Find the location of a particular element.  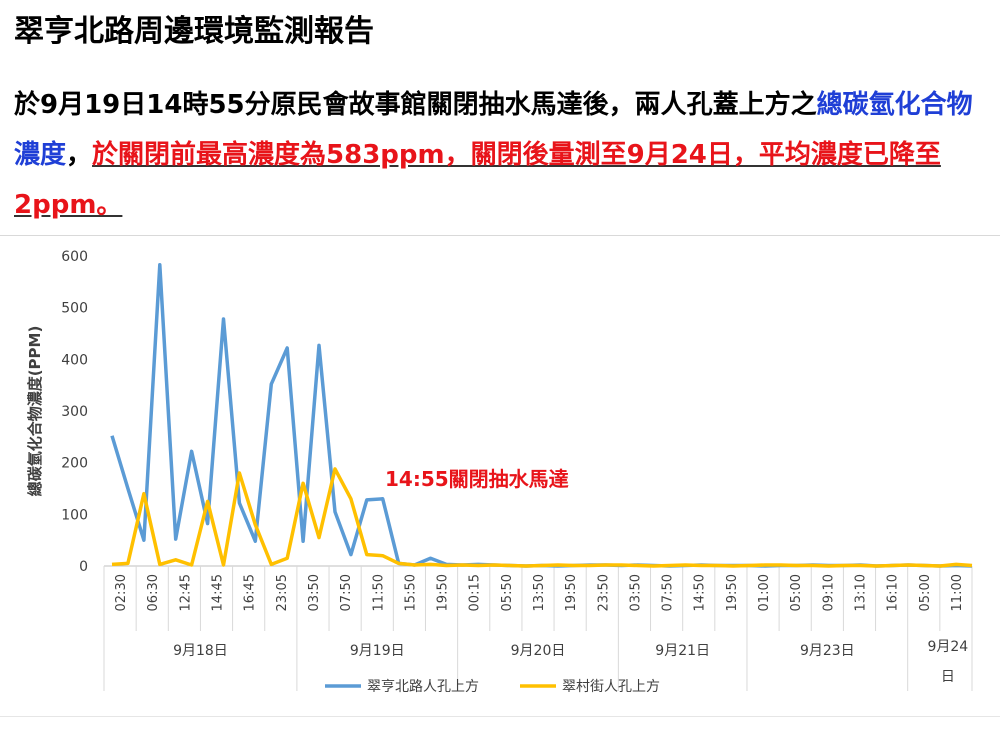

x-tick-label: 13:50 is located at coordinates (539, 592).